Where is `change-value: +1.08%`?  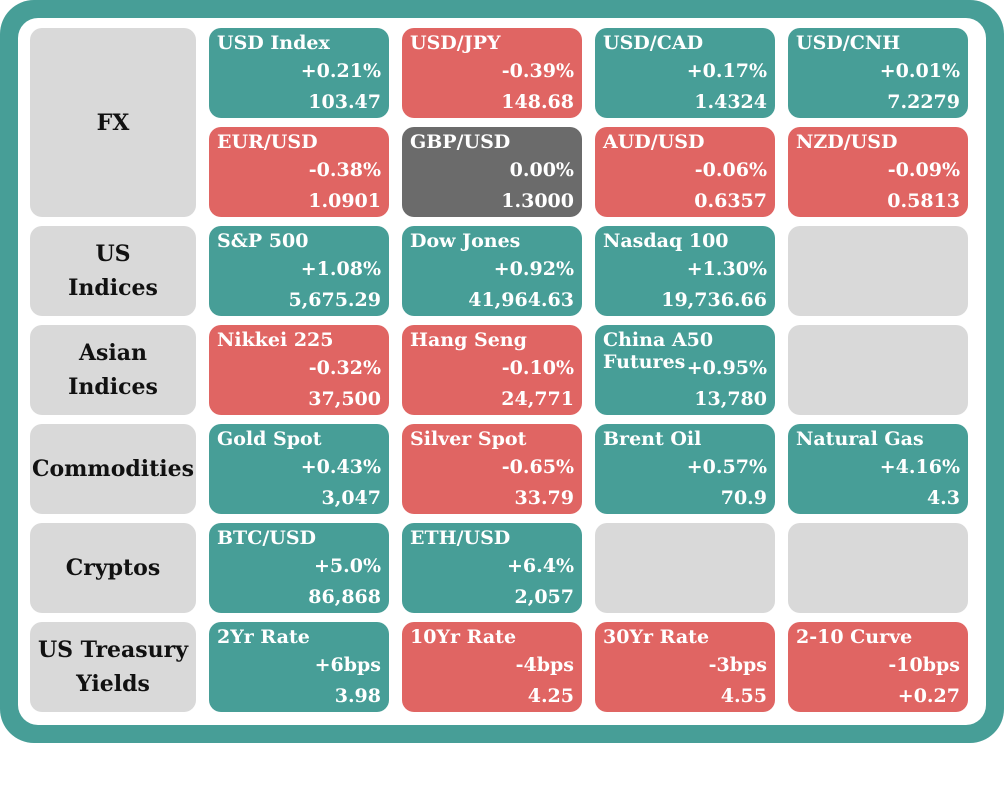 change-value: +1.08% is located at coordinates (340, 269).